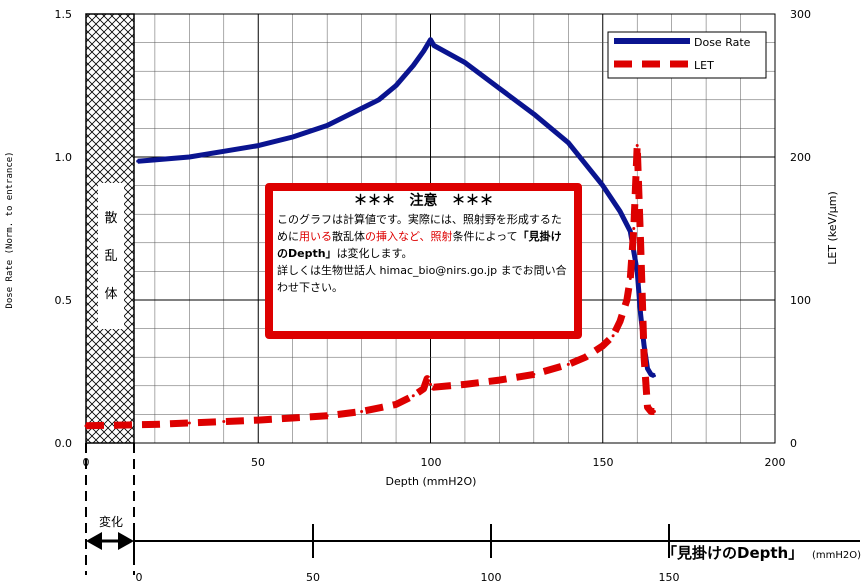 This screenshot has height=584, width=865. I want to click on notice-text-4: は変化します。, so click(374, 253).